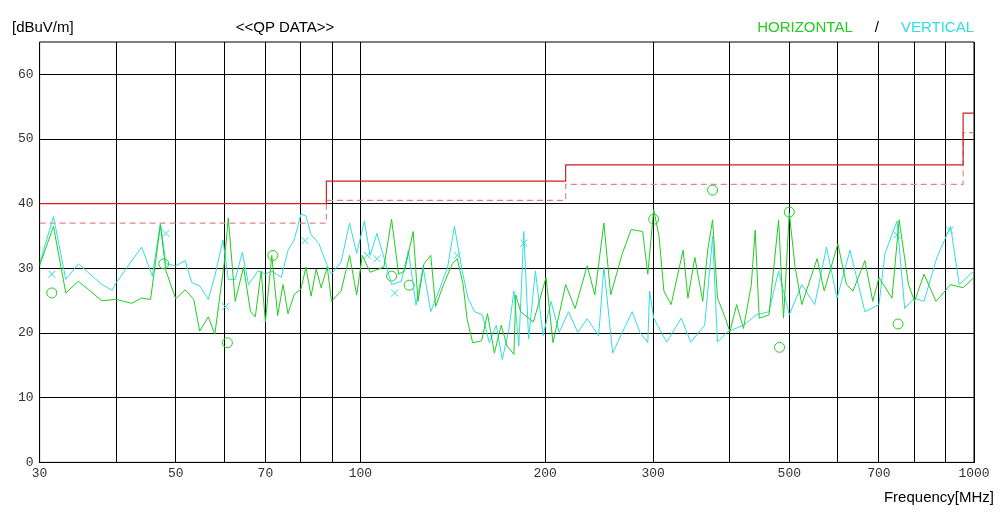  I want to click on x-tick-label: 70, so click(265, 473).